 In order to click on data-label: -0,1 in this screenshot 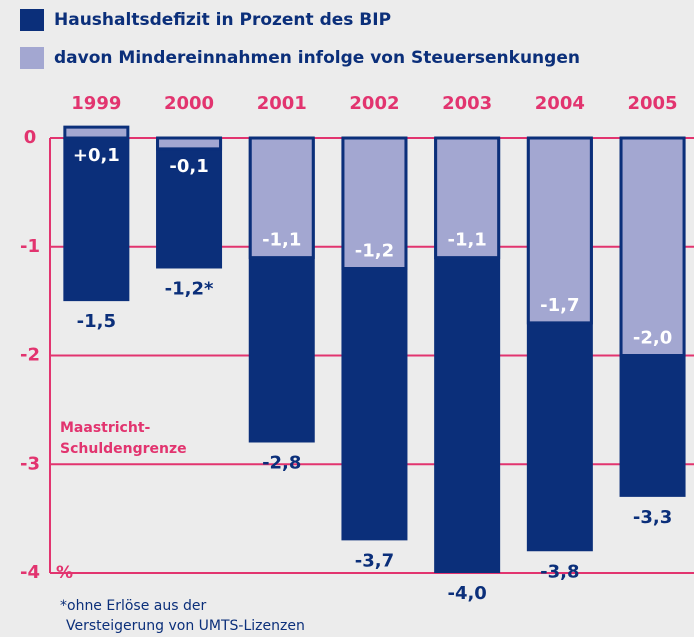, I will do `click(188, 166)`.